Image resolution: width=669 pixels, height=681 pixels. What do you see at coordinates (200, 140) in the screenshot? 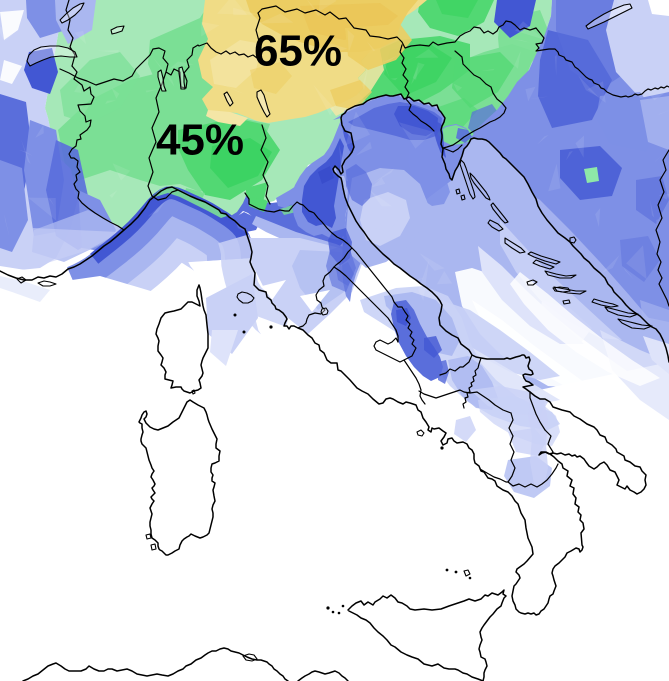
I see `svg-text: 45%` at bounding box center [200, 140].